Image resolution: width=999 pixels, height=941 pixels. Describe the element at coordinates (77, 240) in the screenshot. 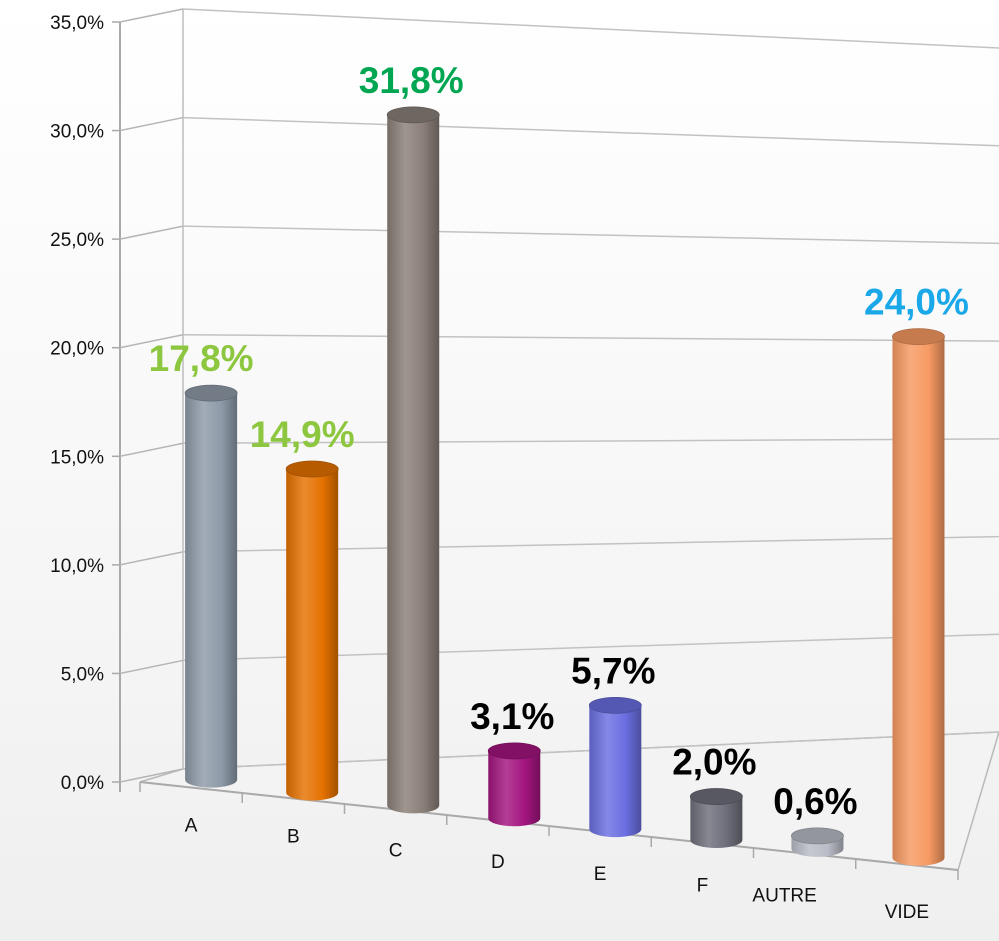

I see `y-tick-label: 25,0%` at that location.